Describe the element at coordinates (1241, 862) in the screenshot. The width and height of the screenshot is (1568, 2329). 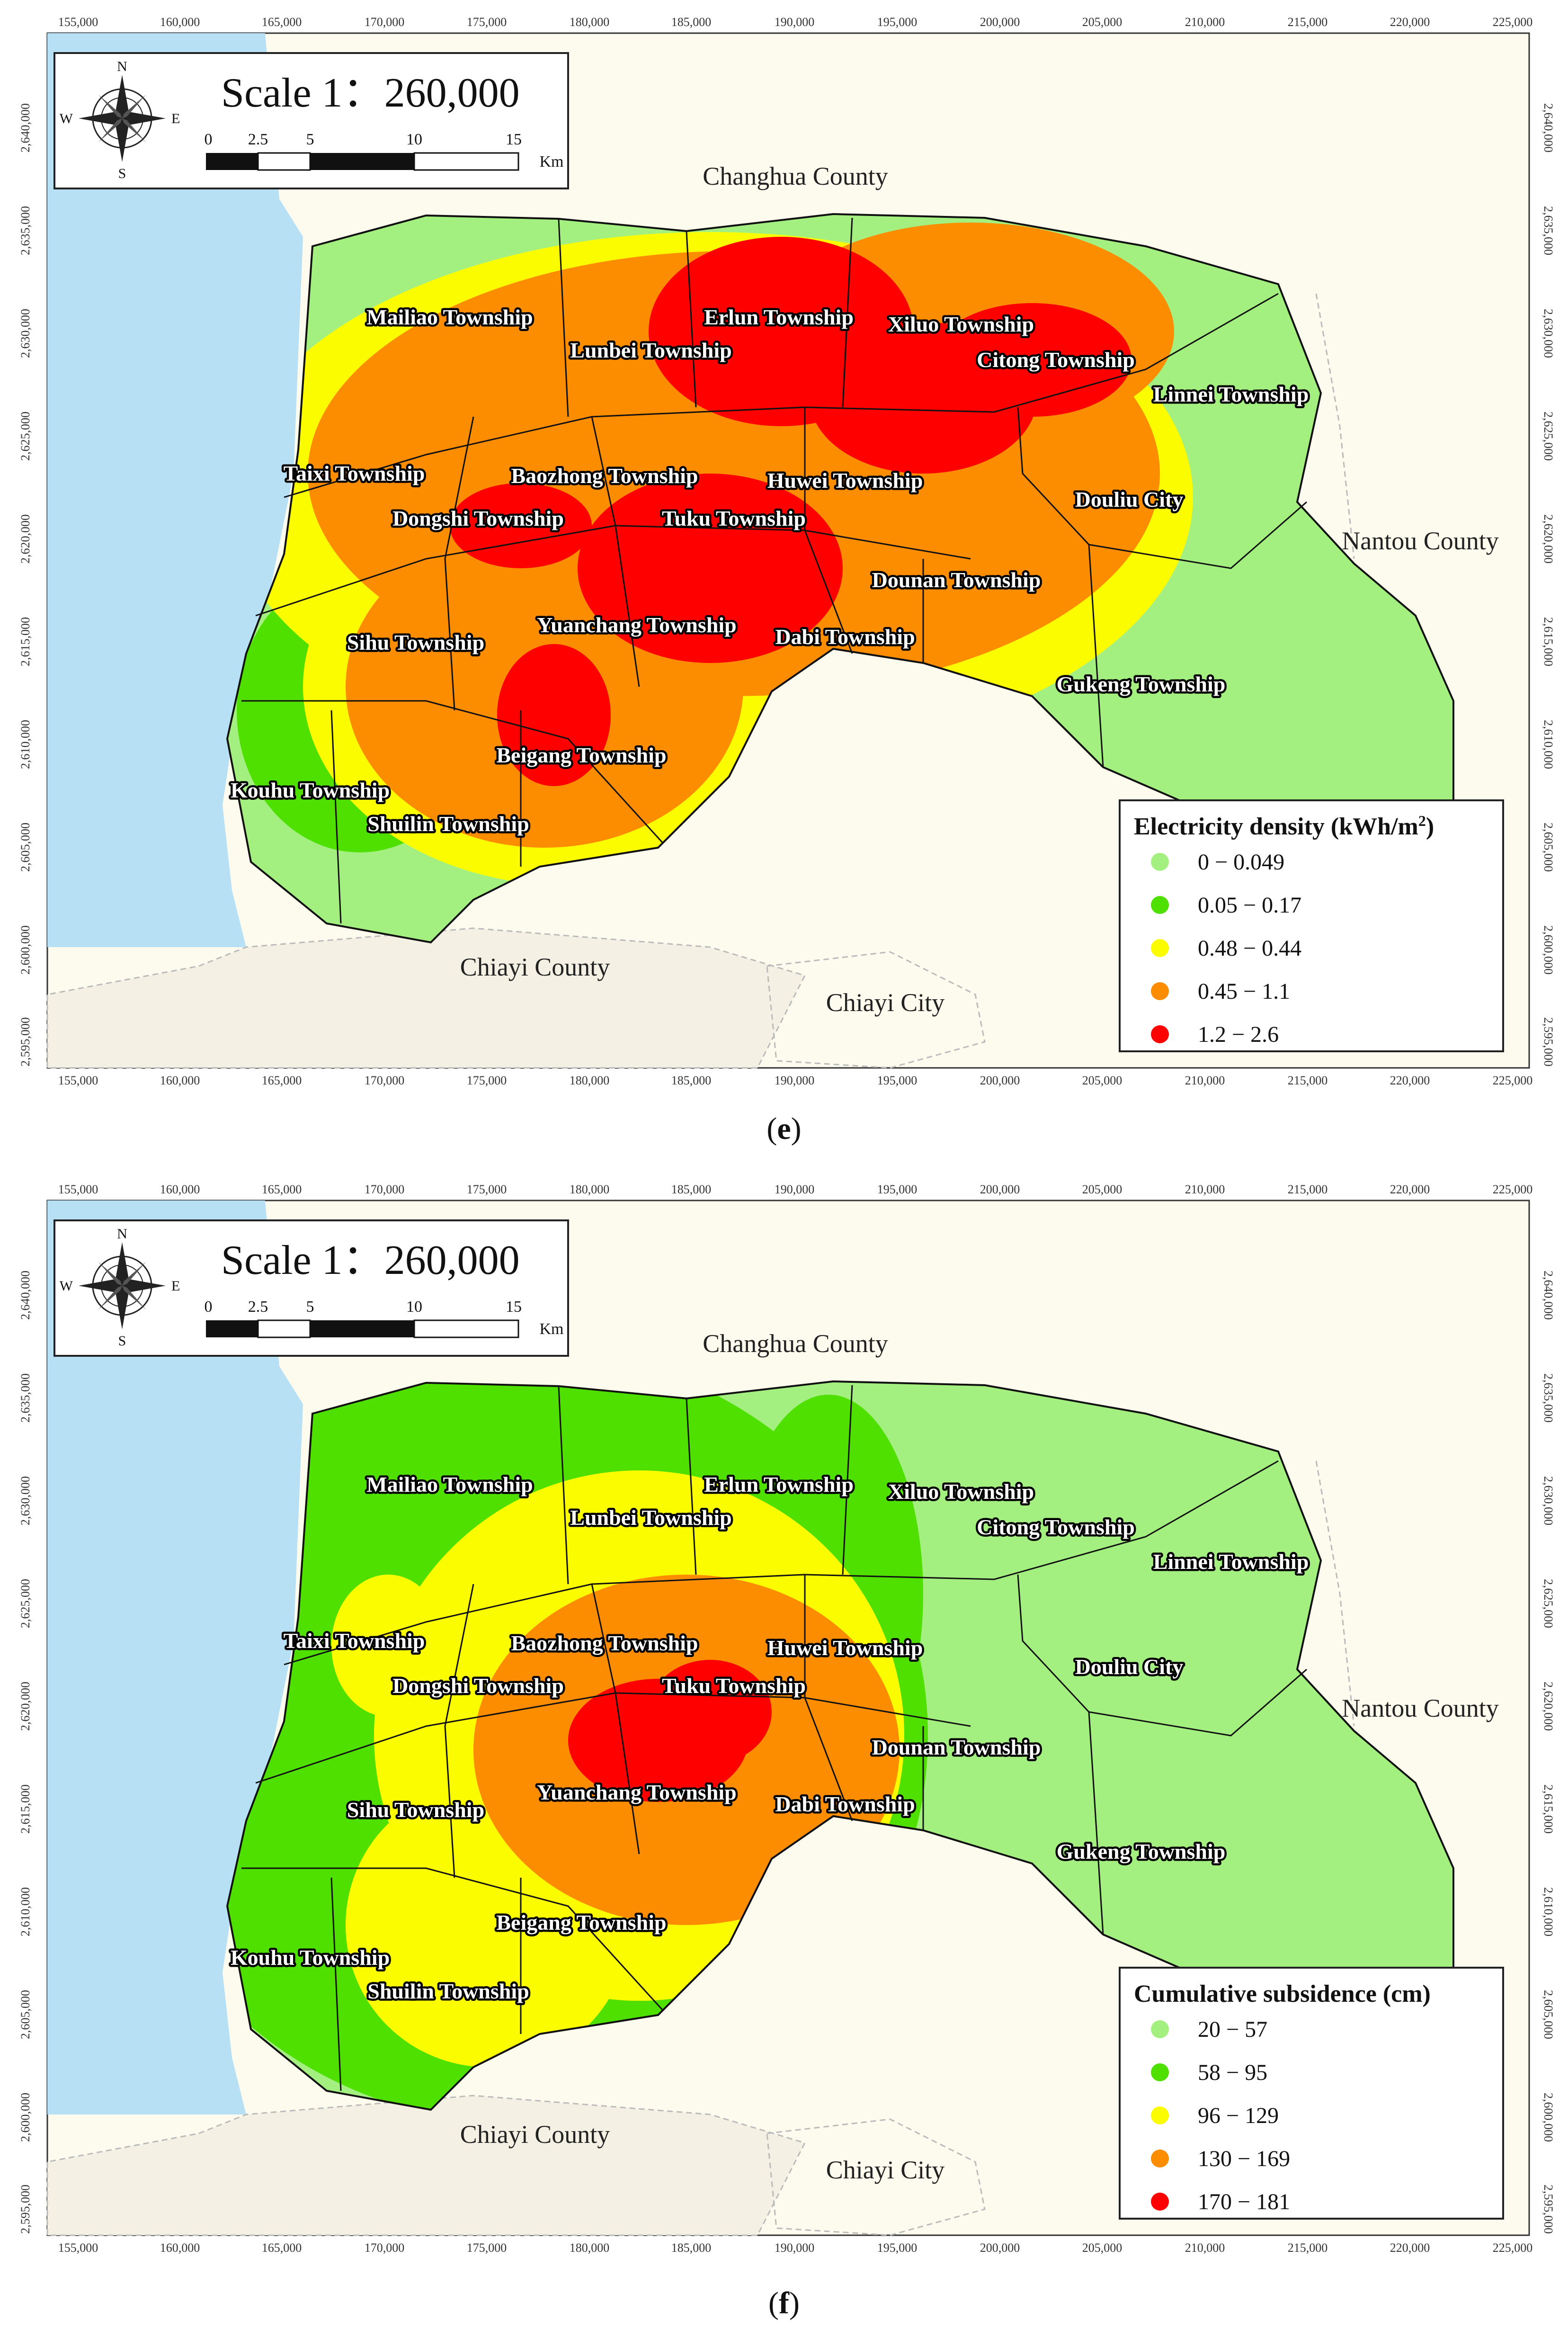
I see `legend-label: 0 − 0.049` at that location.